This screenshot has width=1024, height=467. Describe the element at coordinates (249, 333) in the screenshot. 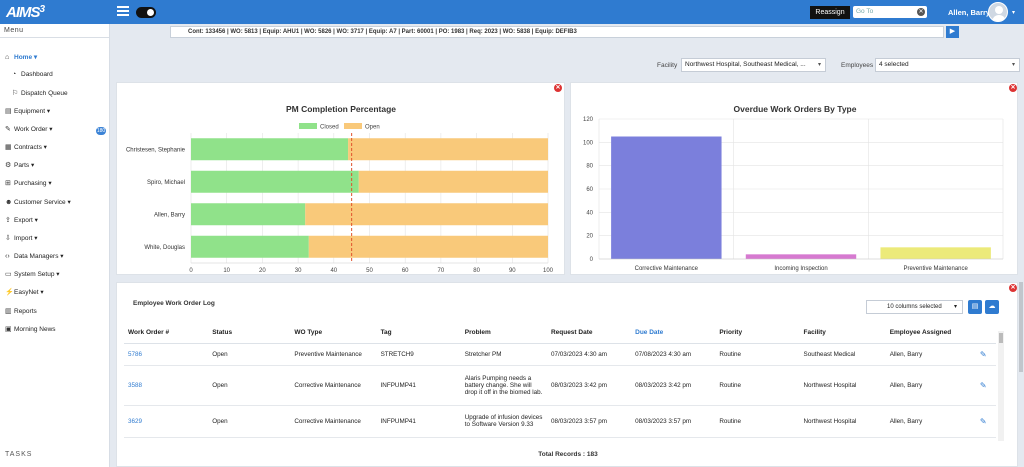

I see `column-header: Status` at that location.